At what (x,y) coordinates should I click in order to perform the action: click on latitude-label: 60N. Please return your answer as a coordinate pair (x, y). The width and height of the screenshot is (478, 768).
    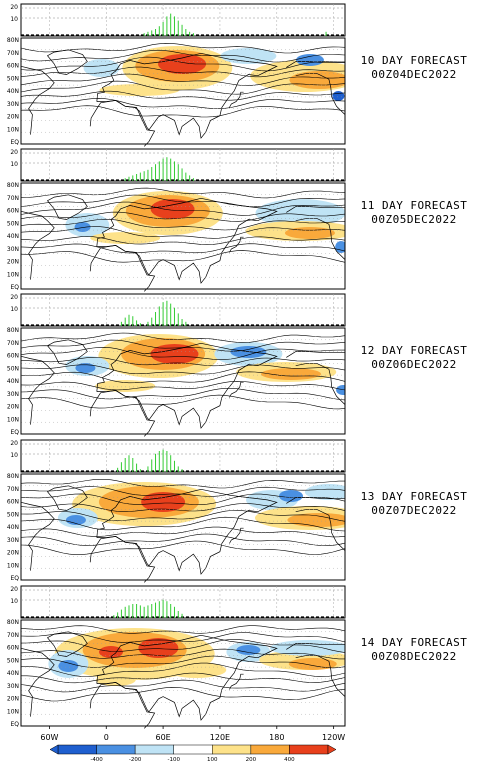
    Looking at the image, I should click on (13, 502).